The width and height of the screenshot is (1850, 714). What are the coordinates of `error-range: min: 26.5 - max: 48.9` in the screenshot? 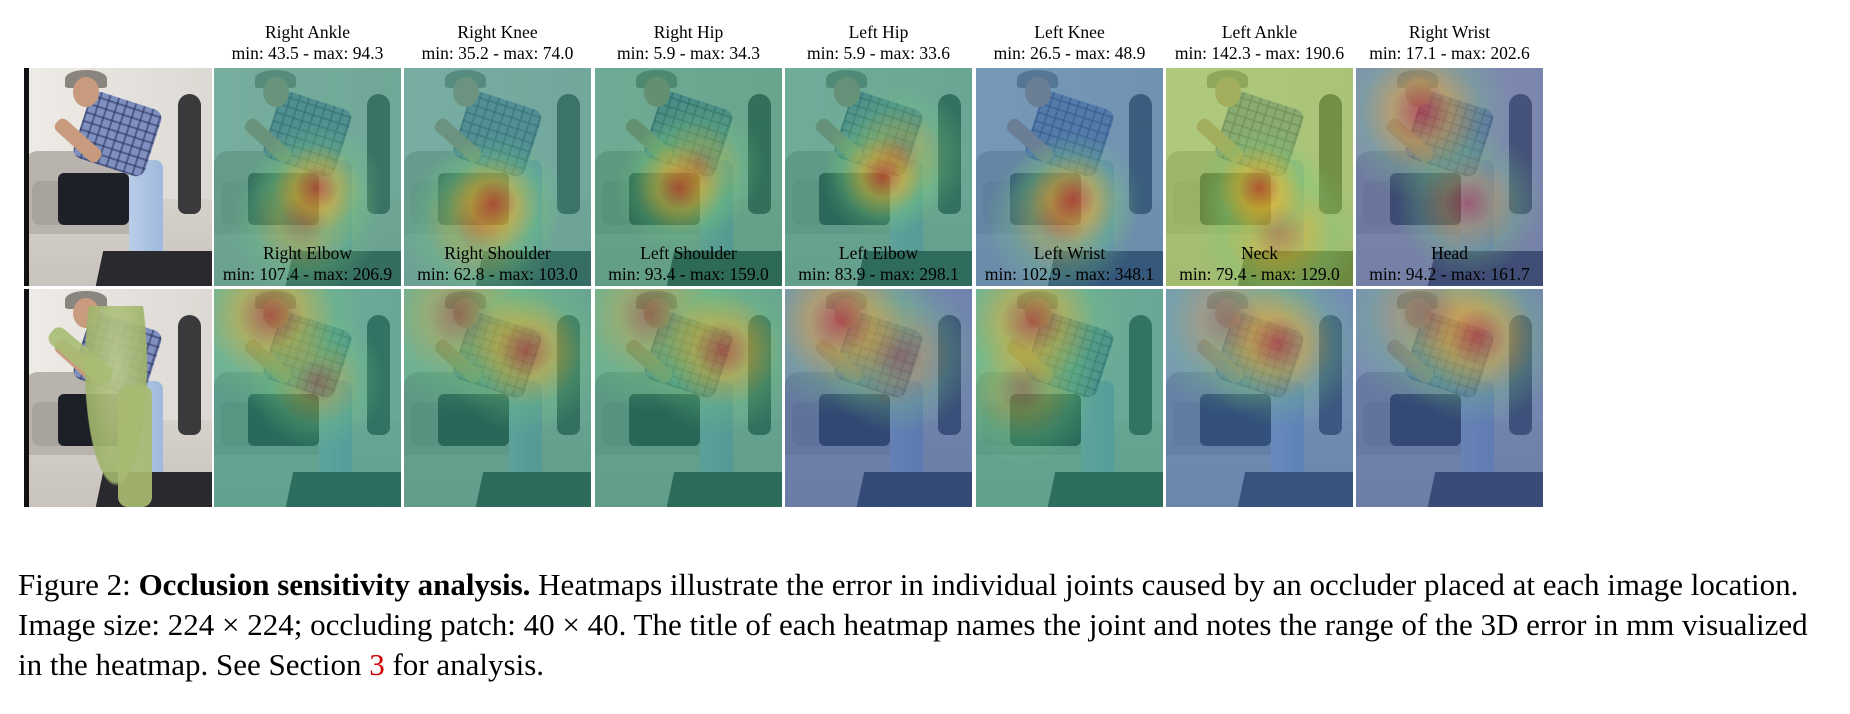 It's located at (1069, 53).